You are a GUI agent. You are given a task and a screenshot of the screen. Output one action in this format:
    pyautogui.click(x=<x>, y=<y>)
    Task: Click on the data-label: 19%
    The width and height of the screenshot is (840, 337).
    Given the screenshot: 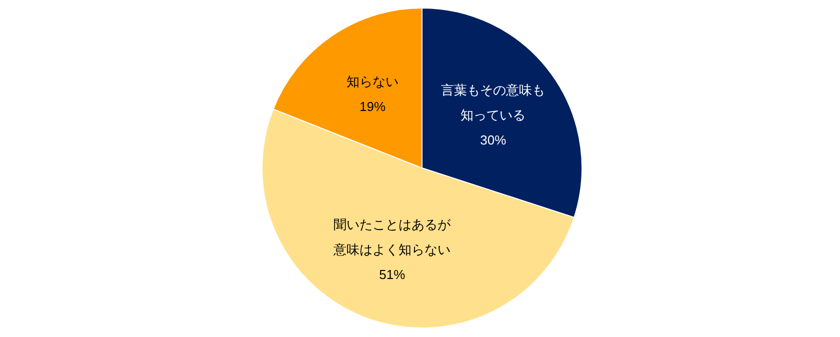 What is the action you would take?
    pyautogui.click(x=373, y=106)
    